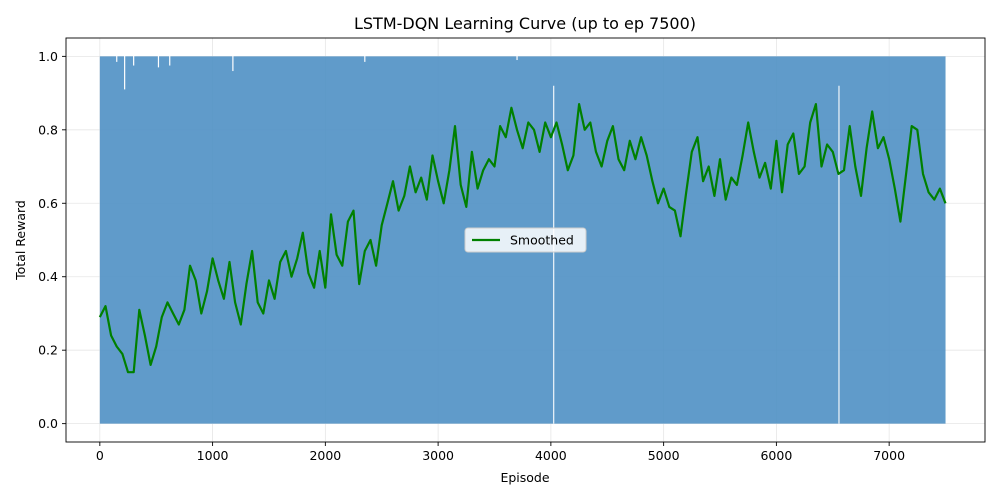 Image resolution: width=1000 pixels, height=504 pixels. Describe the element at coordinates (776, 455) in the screenshot. I see `x-tick-label: 6000` at that location.